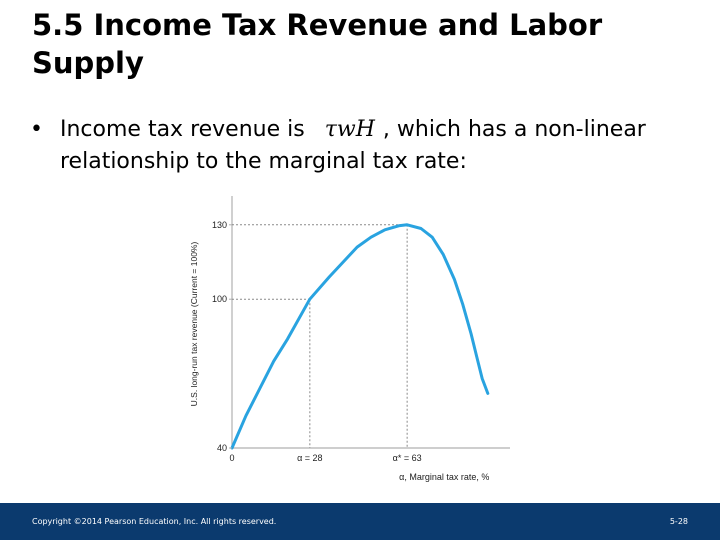 The image size is (720, 540). I want to click on y-tick-label: 40, so click(222, 448).